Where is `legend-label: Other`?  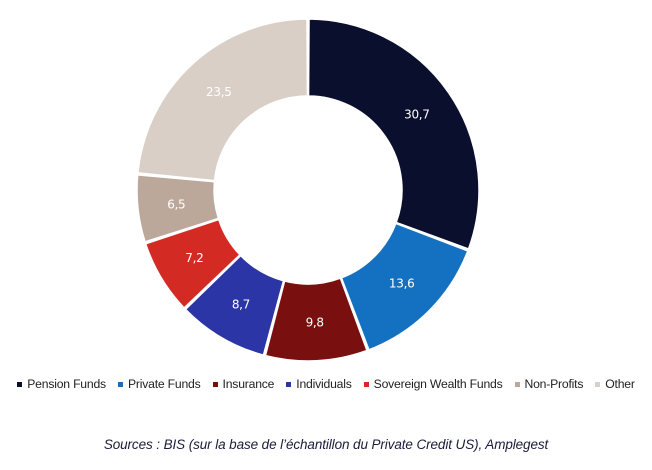 legend-label: Other is located at coordinates (620, 384).